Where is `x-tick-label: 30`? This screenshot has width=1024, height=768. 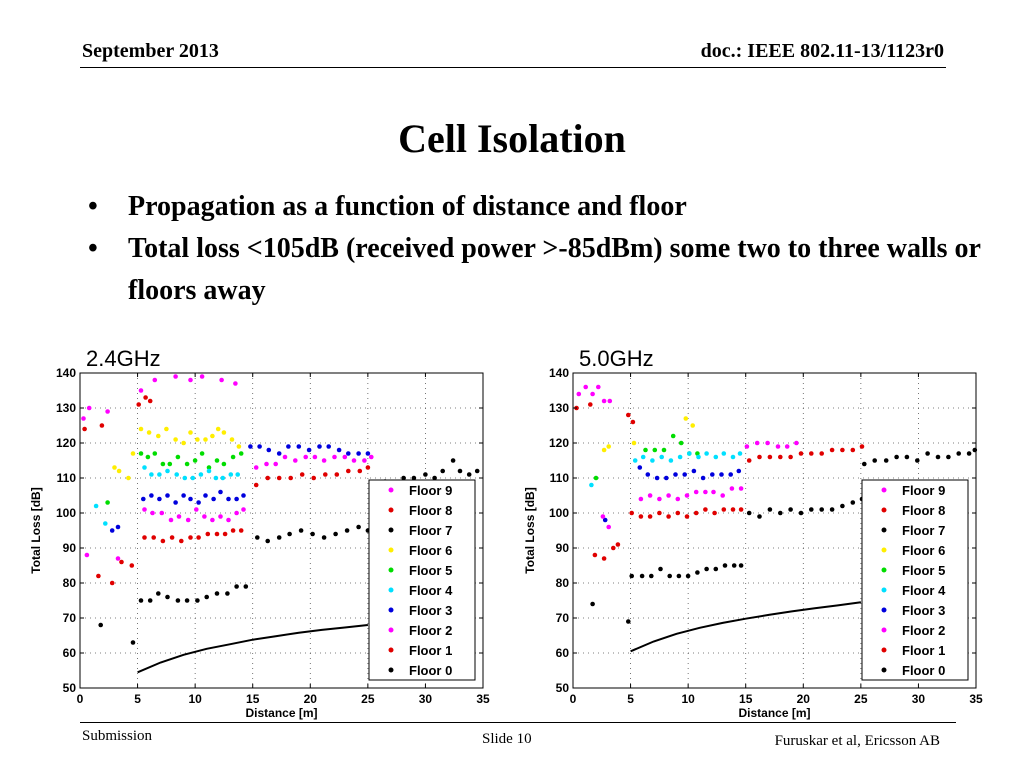
x-tick-label: 30 is located at coordinates (919, 699).